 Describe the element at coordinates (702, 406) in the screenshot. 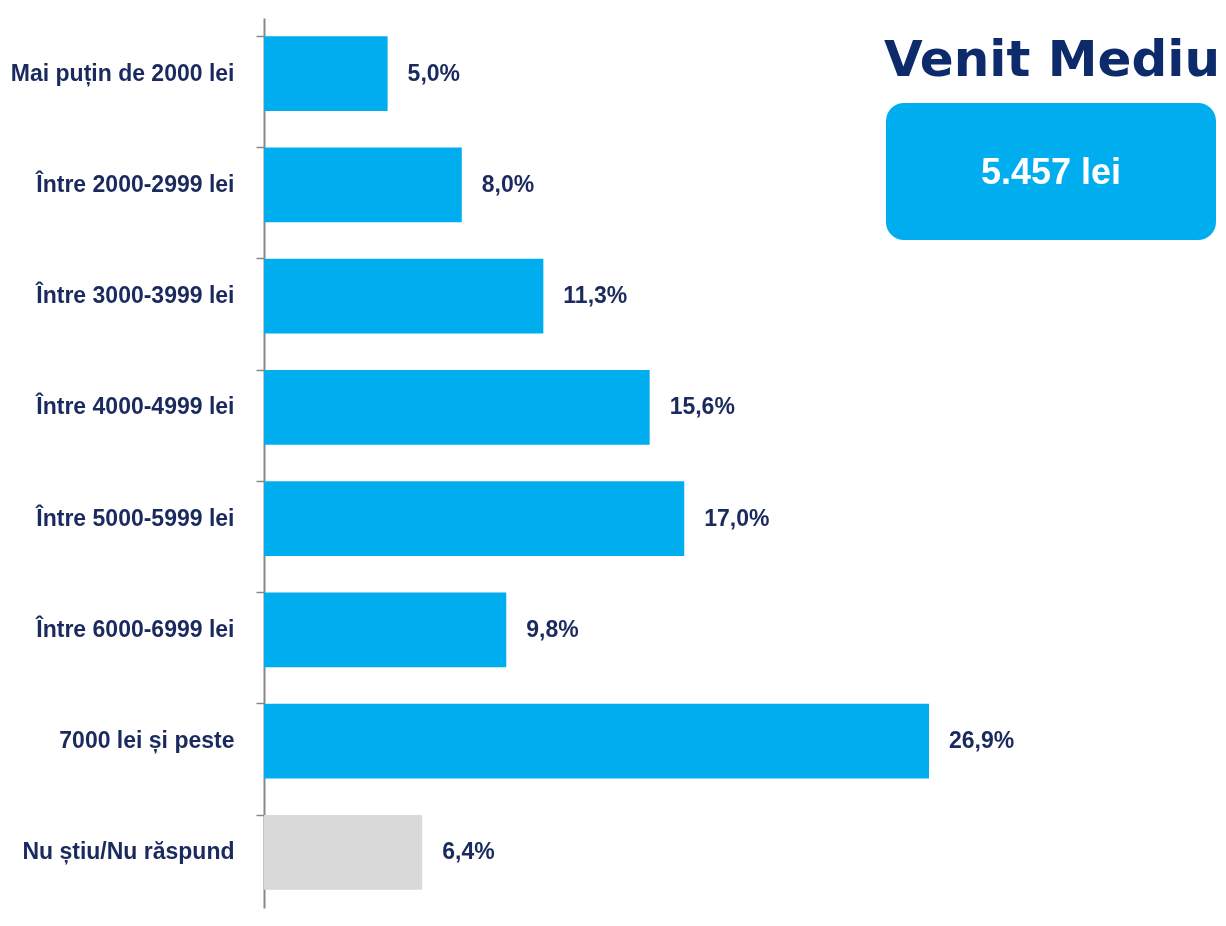

I see `data-label: 15,6%` at that location.